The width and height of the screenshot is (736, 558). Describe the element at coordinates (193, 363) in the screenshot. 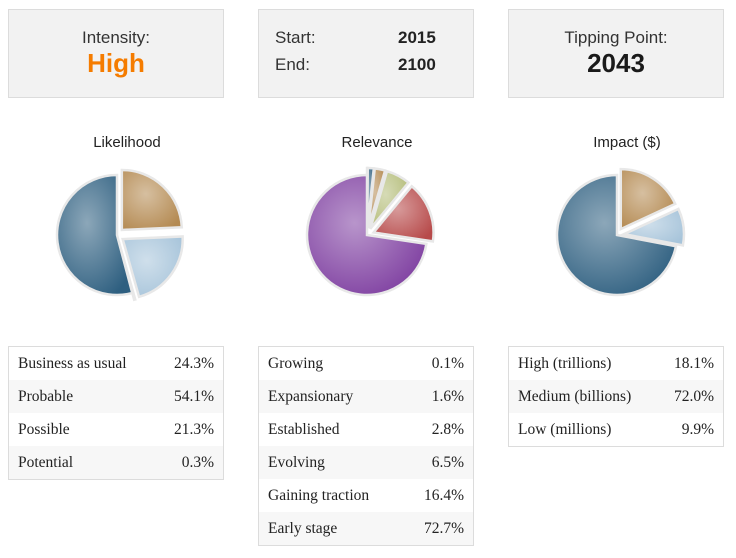

I see `row-value: 24.3%` at that location.